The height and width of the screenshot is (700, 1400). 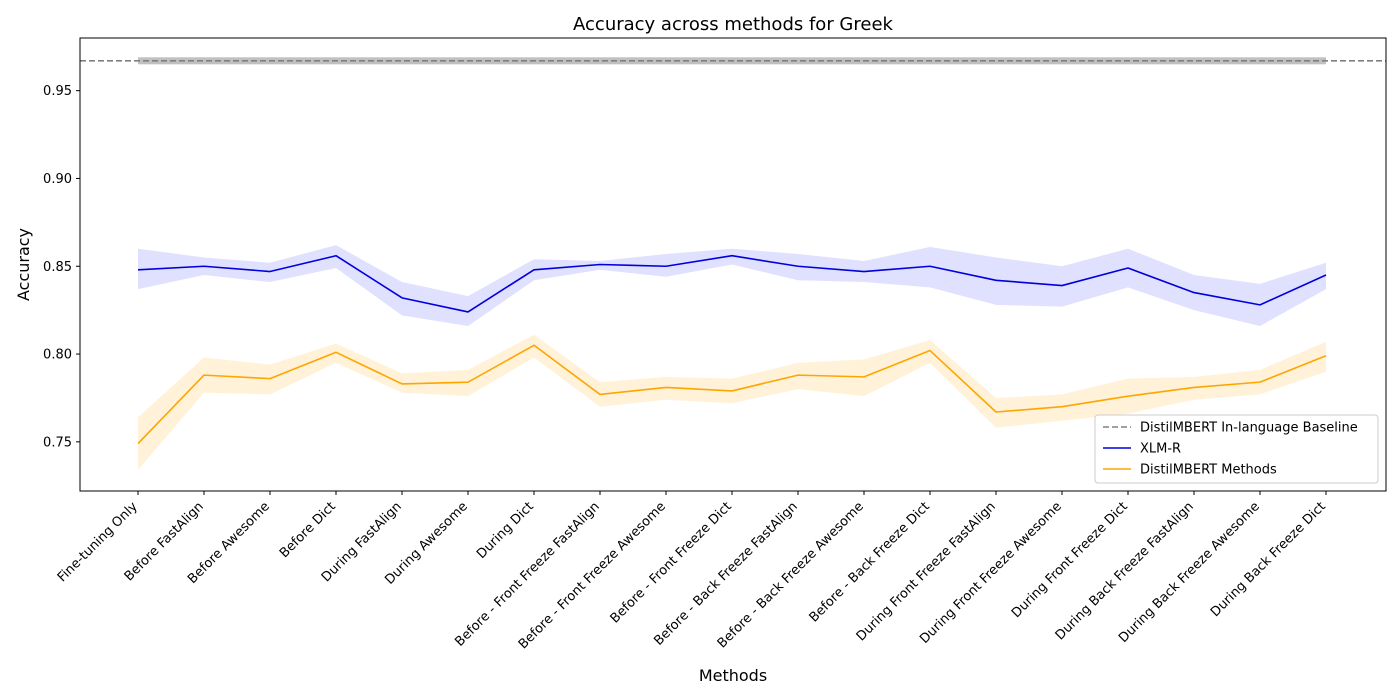 I want to click on x-tick-label: Before - Front Freeze Awesome, so click(x=592, y=575).